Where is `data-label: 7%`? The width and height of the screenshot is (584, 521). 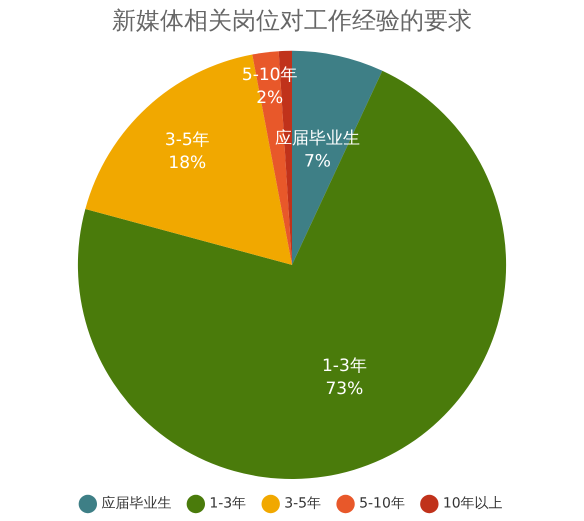 data-label: 7% is located at coordinates (317, 161).